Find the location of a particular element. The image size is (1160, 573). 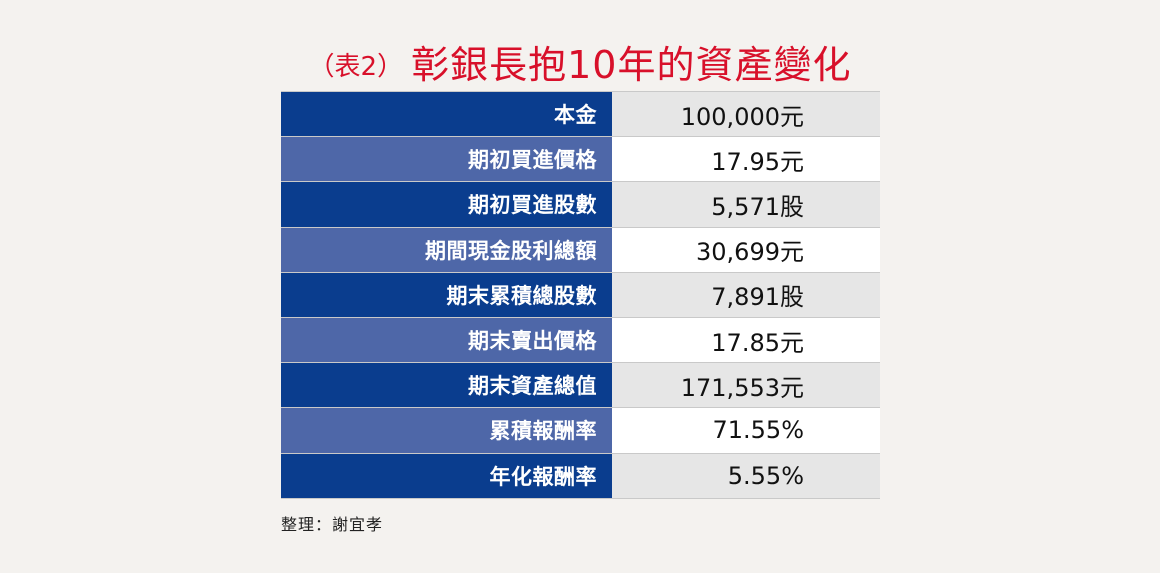

table-row: 期末資產總值 171,553元 is located at coordinates (580, 386).